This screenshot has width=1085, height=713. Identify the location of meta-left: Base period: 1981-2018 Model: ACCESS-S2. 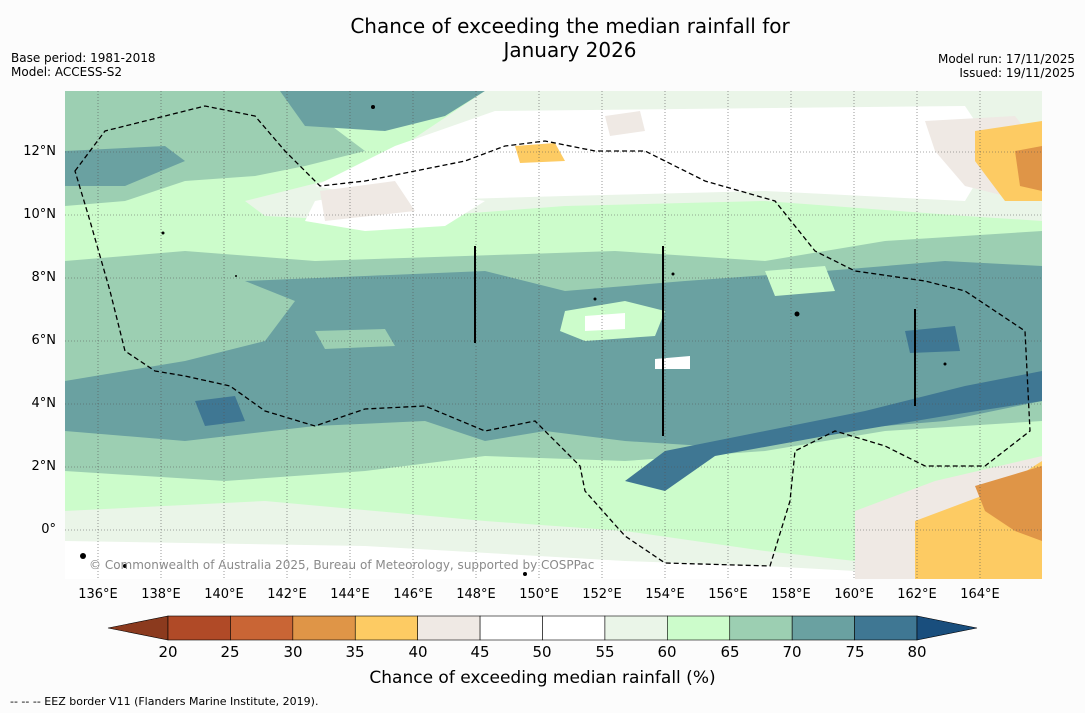
(83, 65).